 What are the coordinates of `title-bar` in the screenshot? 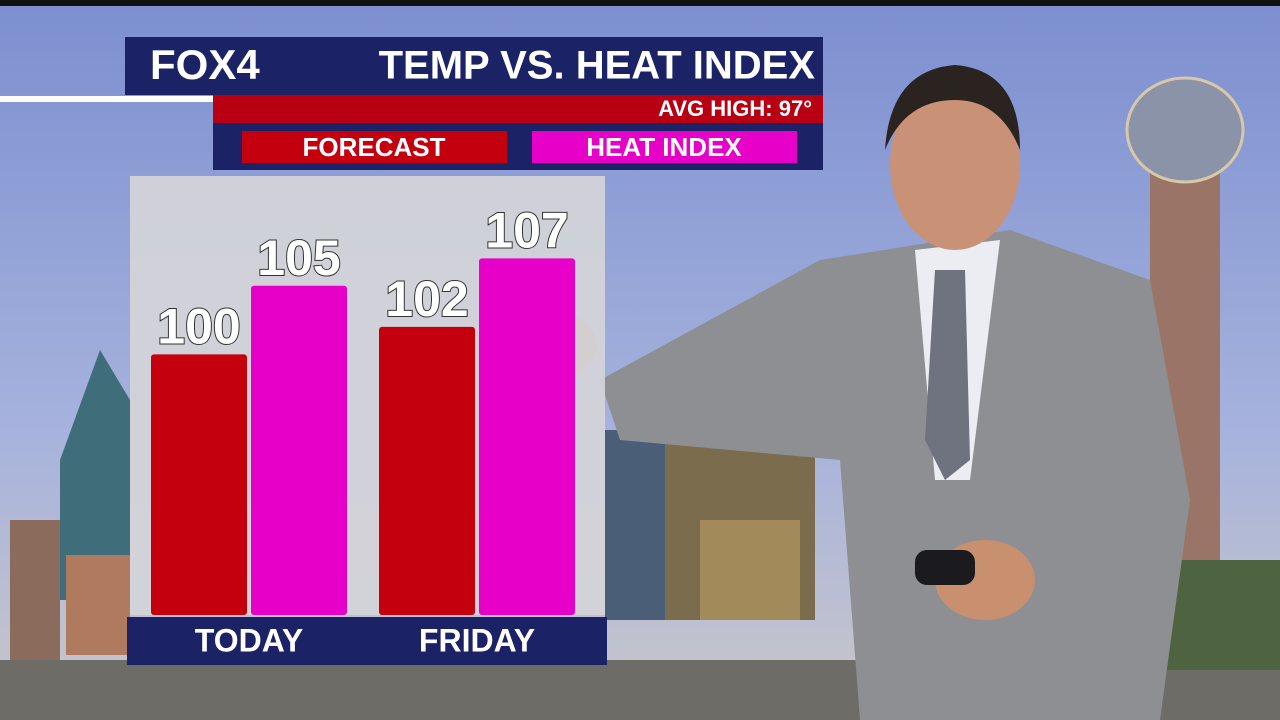 It's located at (474, 66).